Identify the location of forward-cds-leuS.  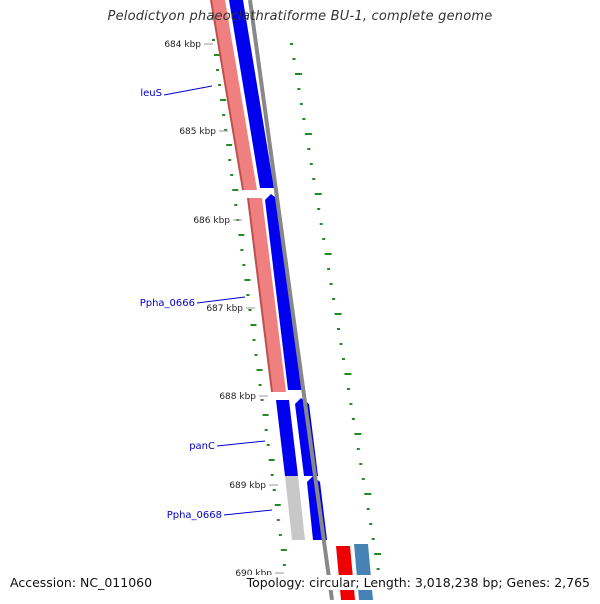
(234, 95).